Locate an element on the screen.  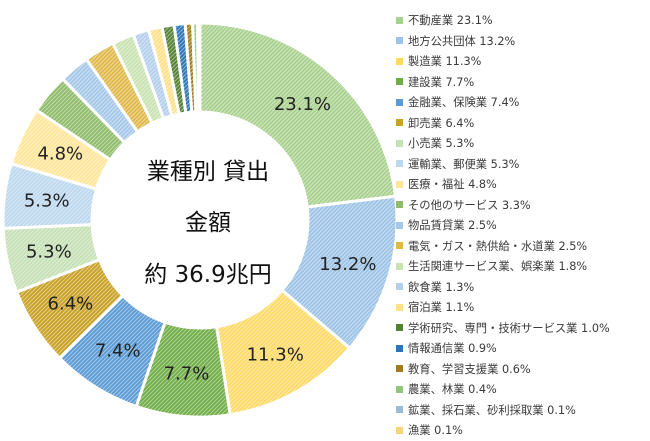
legend-label: 運輸業、郵便業 5.3% is located at coordinates (464, 164).